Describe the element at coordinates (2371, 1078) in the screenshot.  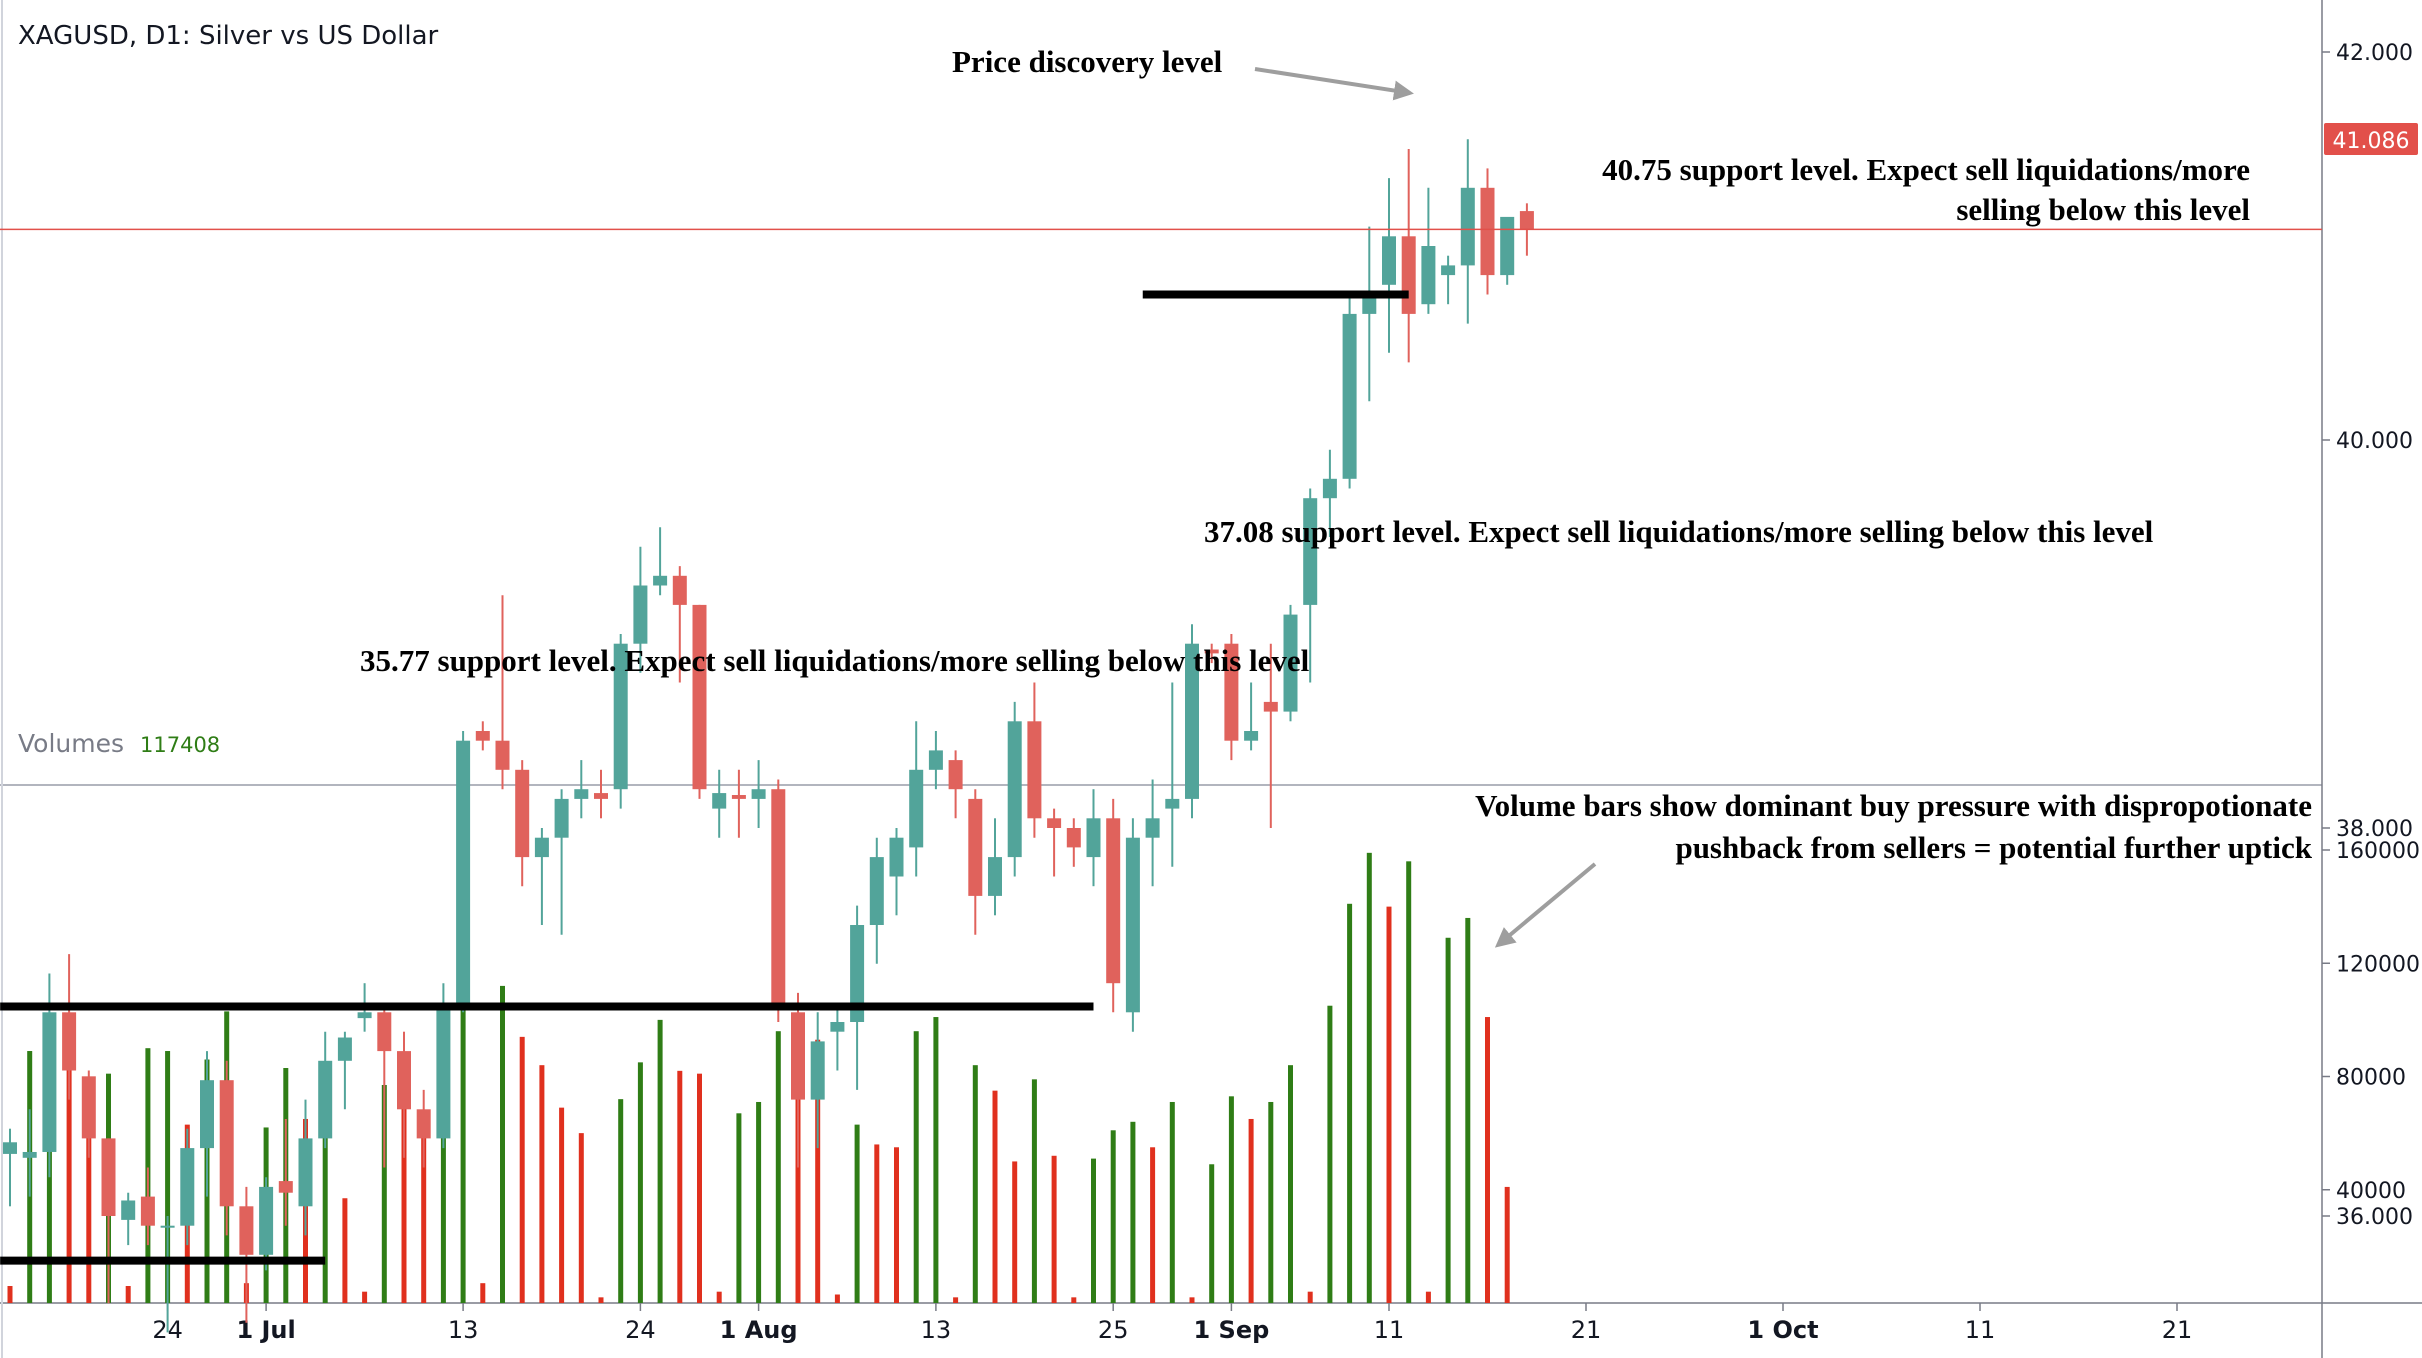
I see `volume-tick-label: 80000` at that location.